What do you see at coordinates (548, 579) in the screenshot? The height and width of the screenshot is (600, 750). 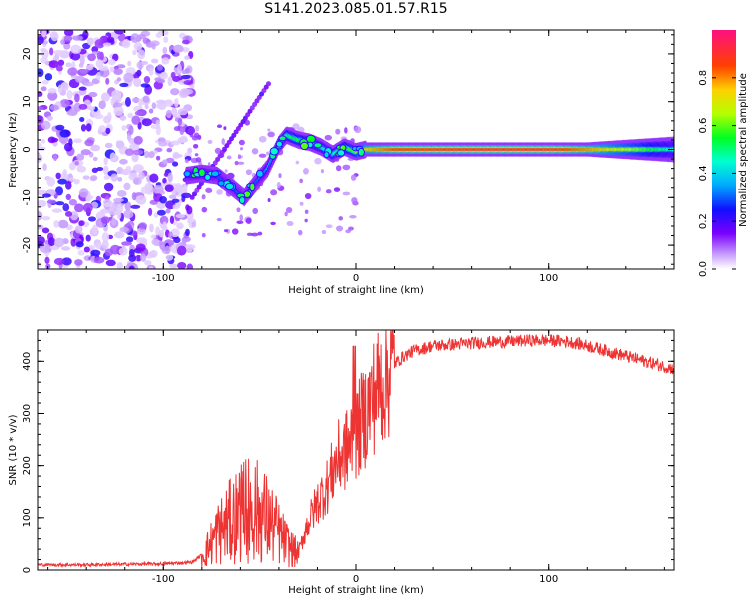 I see `x-tick-label: 100` at bounding box center [548, 579].